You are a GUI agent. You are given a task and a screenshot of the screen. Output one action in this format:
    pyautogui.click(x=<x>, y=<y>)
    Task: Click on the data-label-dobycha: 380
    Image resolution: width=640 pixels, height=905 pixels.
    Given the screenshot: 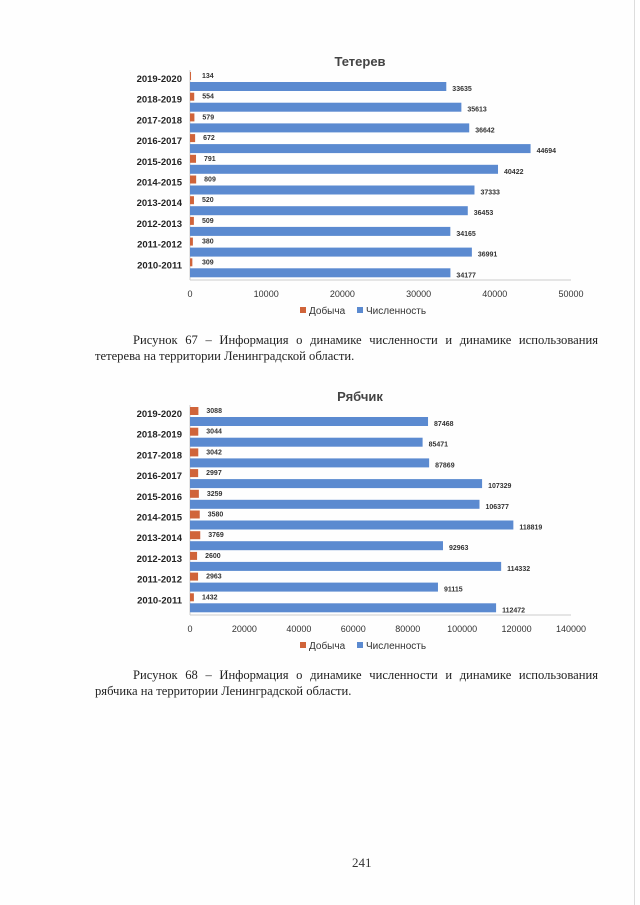 What is the action you would take?
    pyautogui.click(x=208, y=242)
    